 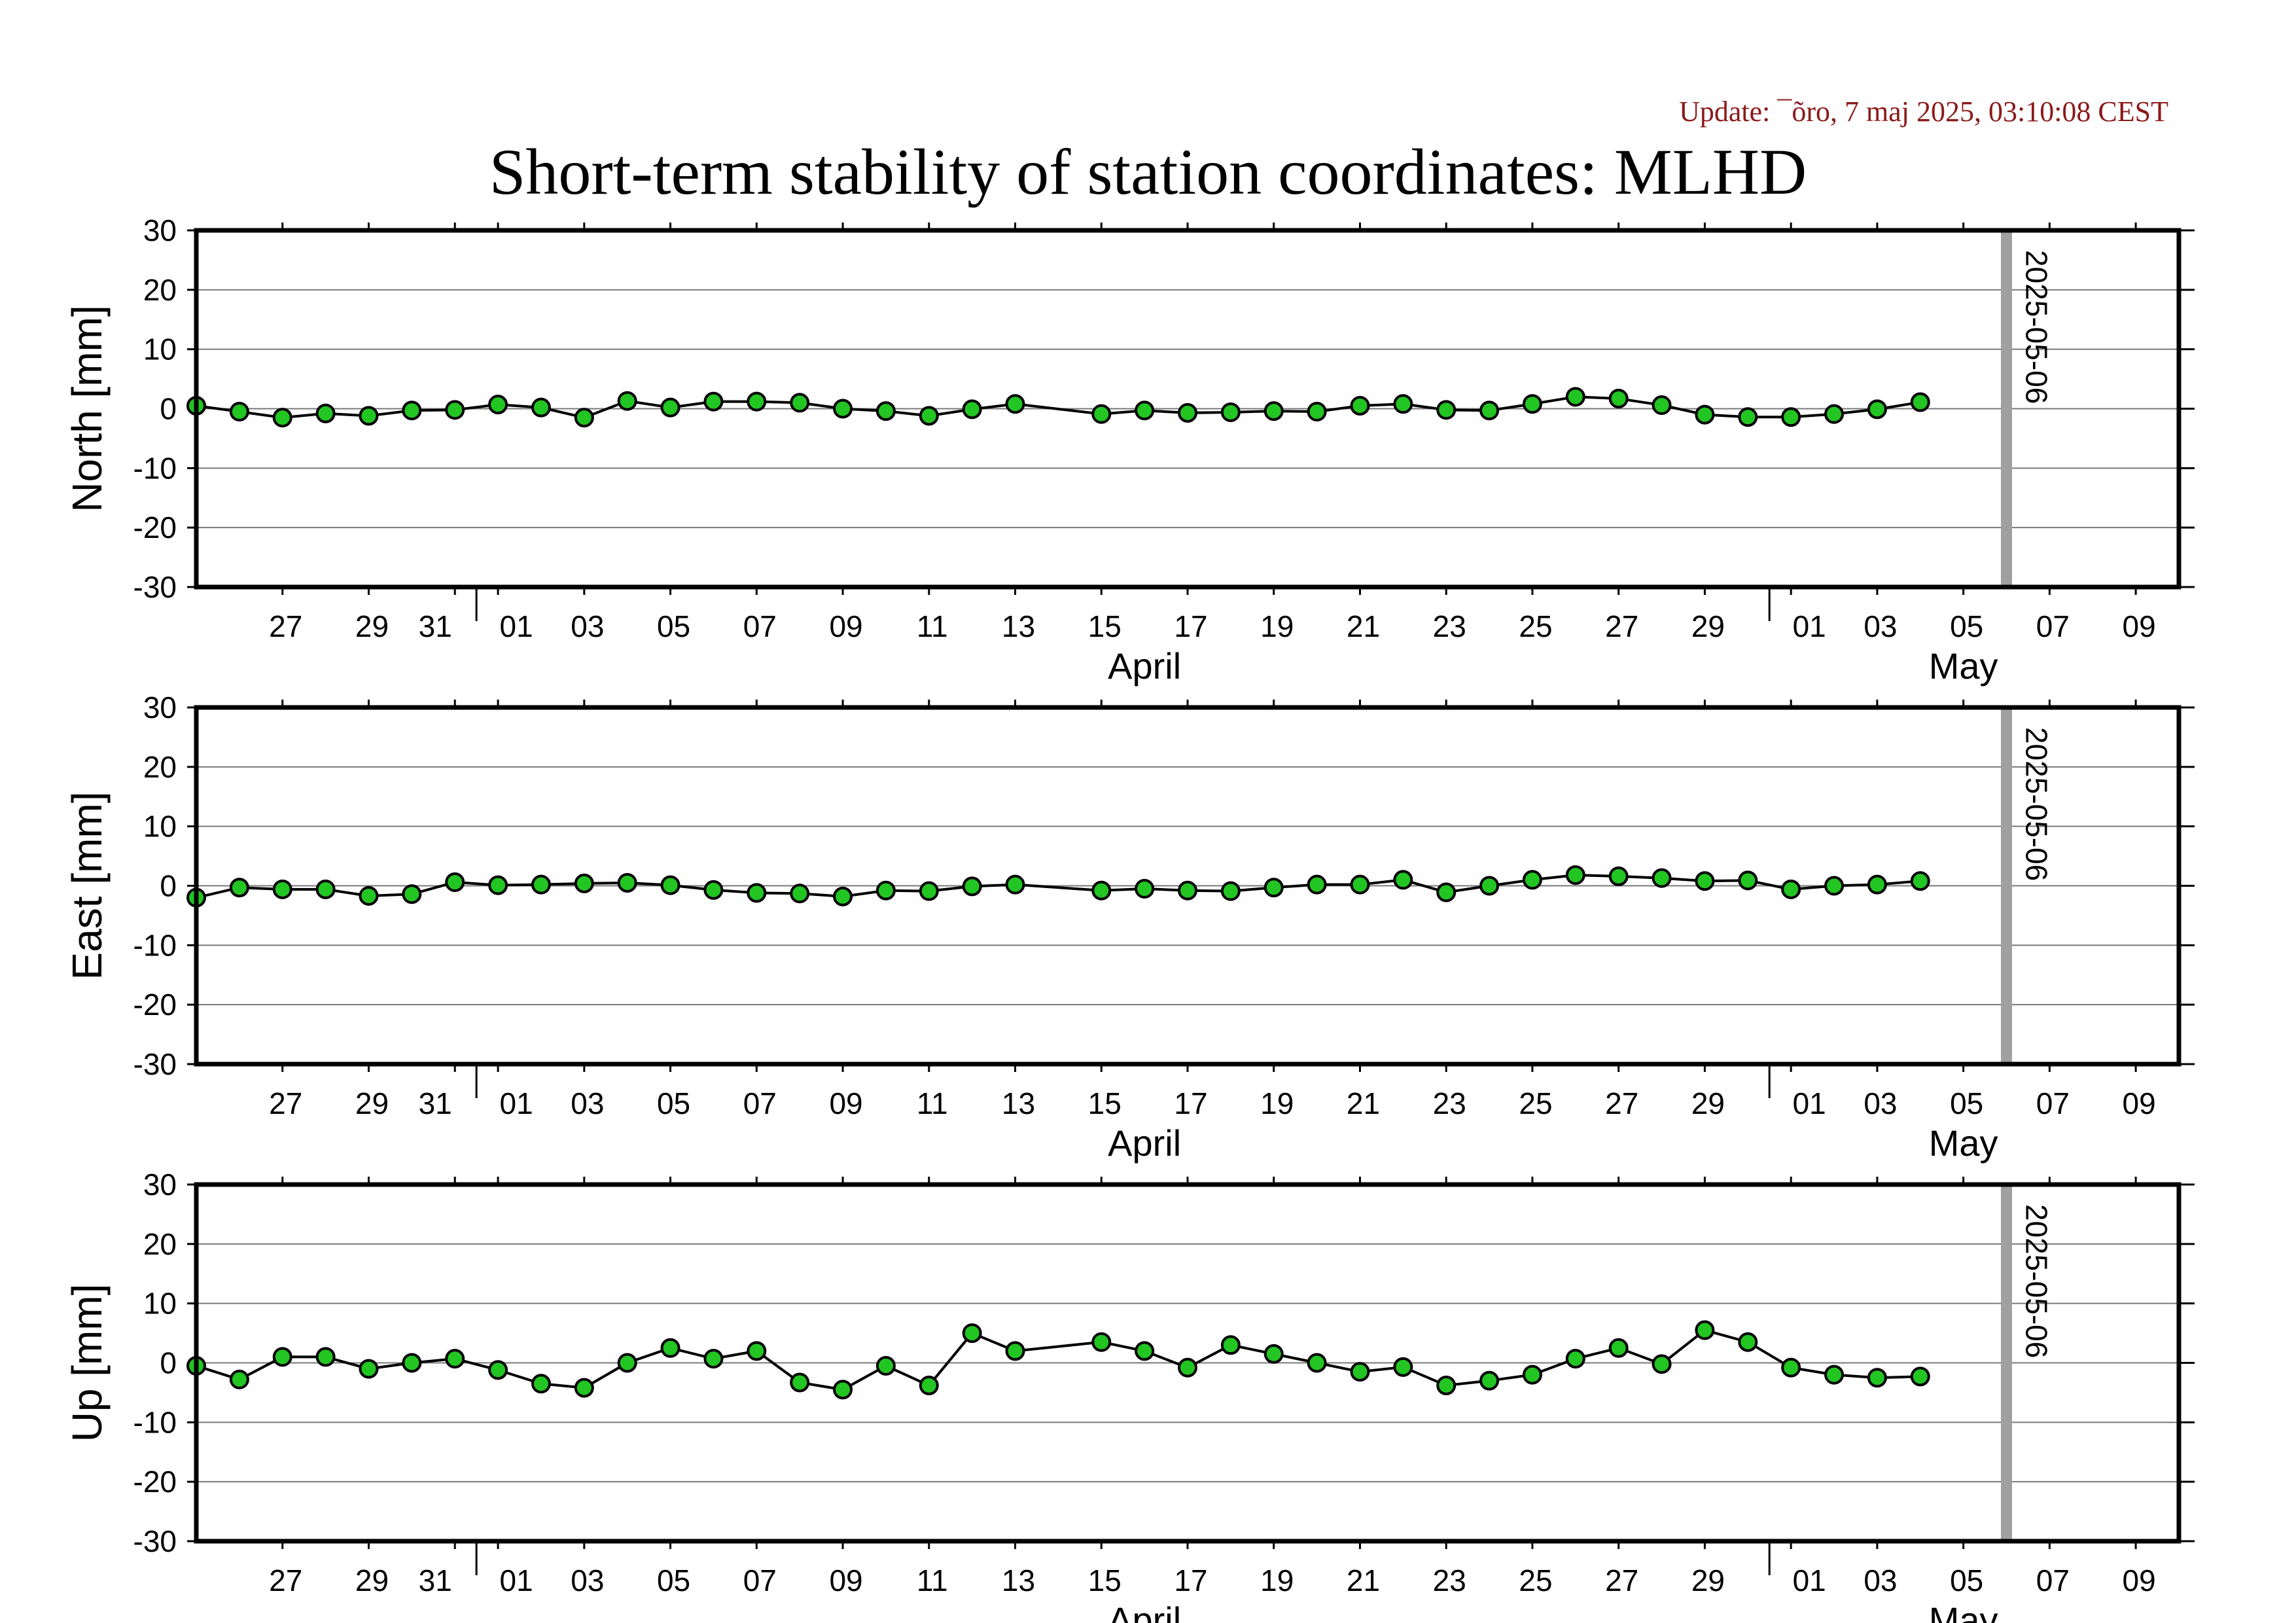 What do you see at coordinates (160, 349) in the screenshot?
I see `y-tick-label: 10` at bounding box center [160, 349].